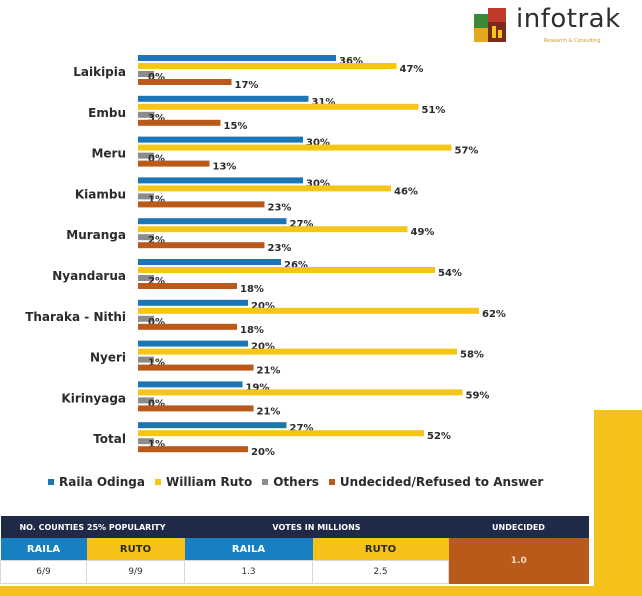  Describe the element at coordinates (156, 363) in the screenshot. I see `value-label-others-nyeri: 1%` at that location.